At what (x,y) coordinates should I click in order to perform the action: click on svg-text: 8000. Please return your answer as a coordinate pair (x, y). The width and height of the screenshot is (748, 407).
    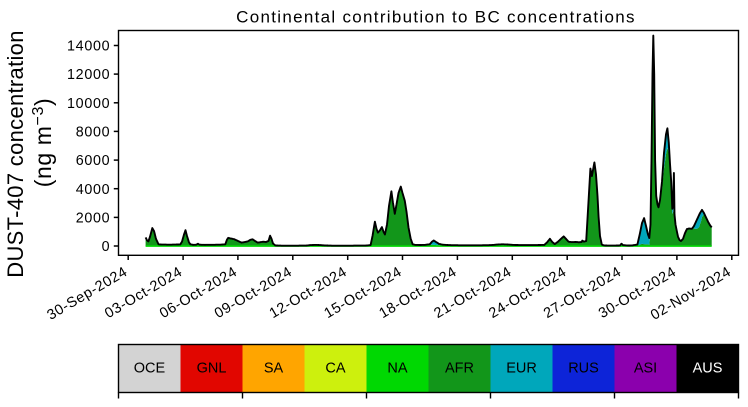
    Looking at the image, I should click on (93, 133).